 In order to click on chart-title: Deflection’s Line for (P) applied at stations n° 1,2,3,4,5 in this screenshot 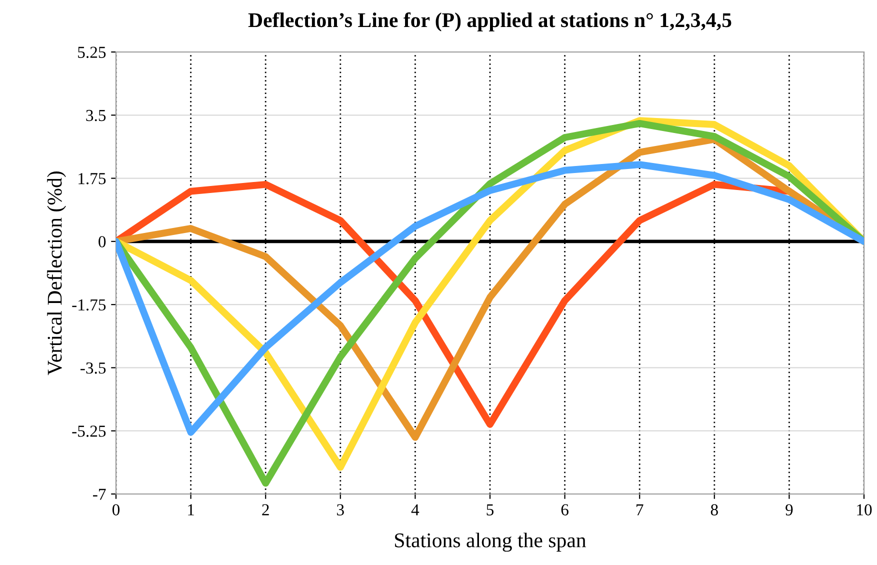, I will do `click(490, 22)`.